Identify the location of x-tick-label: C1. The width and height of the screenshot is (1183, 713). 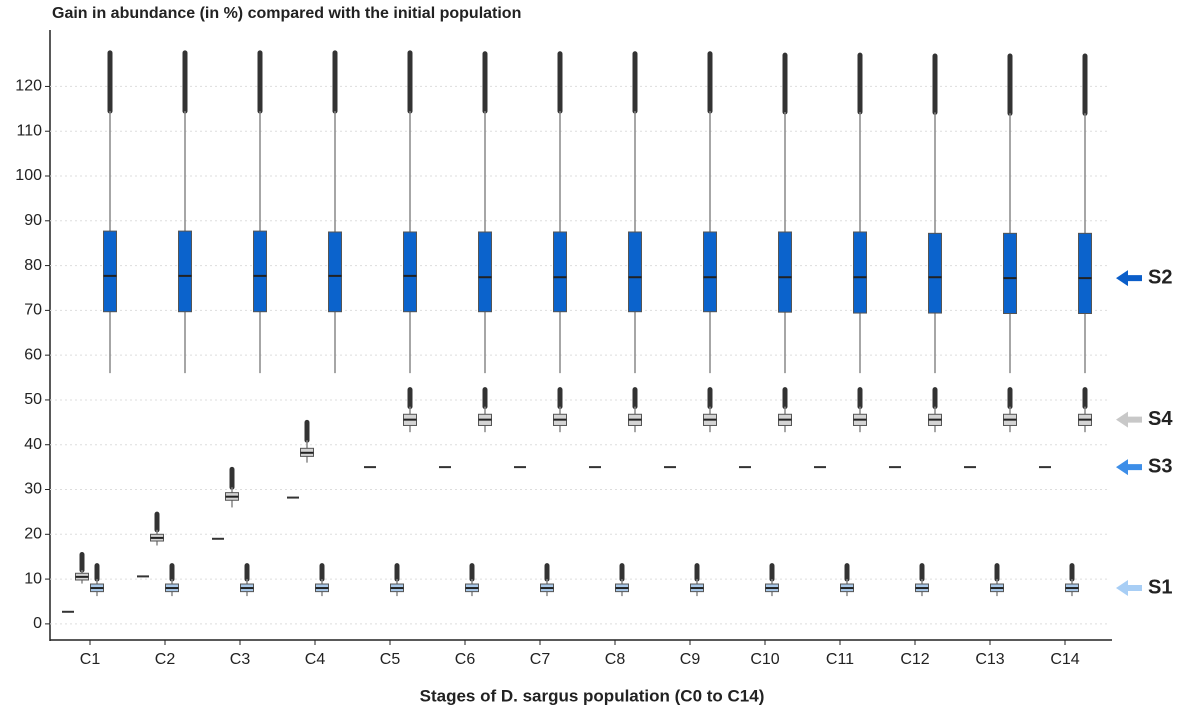
(90, 659).